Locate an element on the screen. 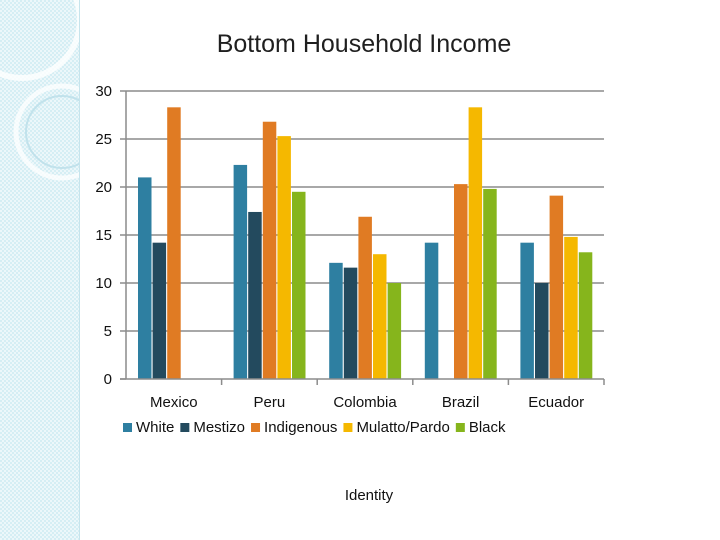  bar-mestizo-peru is located at coordinates (255, 295).